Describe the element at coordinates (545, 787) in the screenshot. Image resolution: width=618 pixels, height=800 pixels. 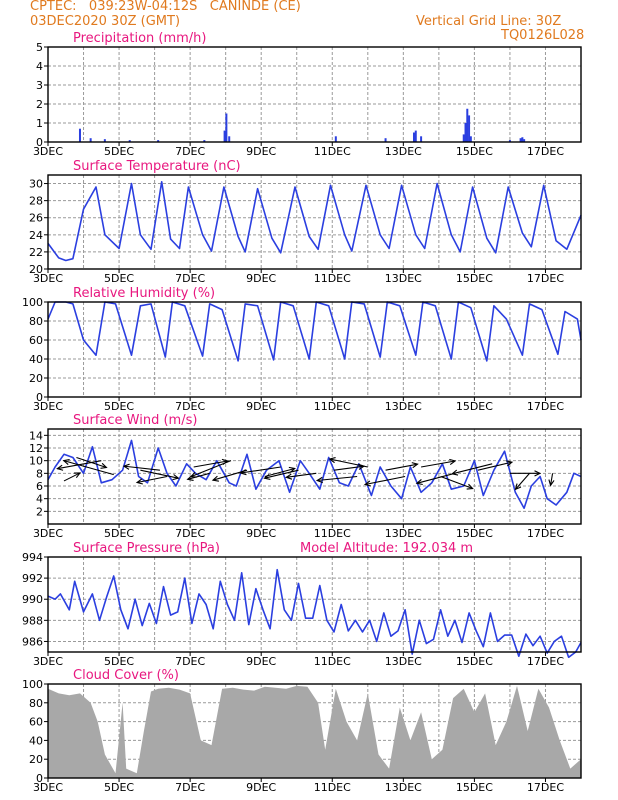
I see `cloud-xtick-label: 17DEC` at that location.